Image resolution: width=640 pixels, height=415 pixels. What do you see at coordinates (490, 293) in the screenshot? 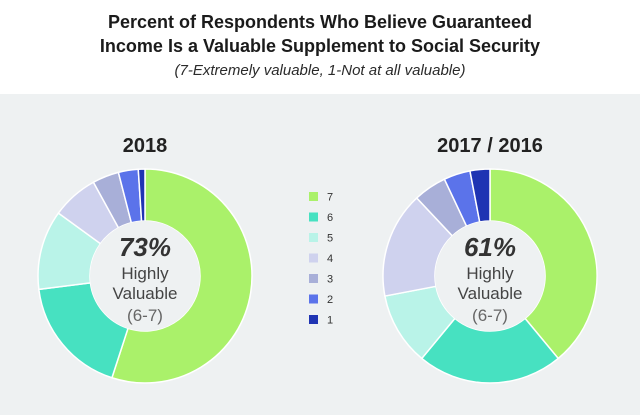
I see `chart-2-label-line-2: Valuable` at bounding box center [490, 293].